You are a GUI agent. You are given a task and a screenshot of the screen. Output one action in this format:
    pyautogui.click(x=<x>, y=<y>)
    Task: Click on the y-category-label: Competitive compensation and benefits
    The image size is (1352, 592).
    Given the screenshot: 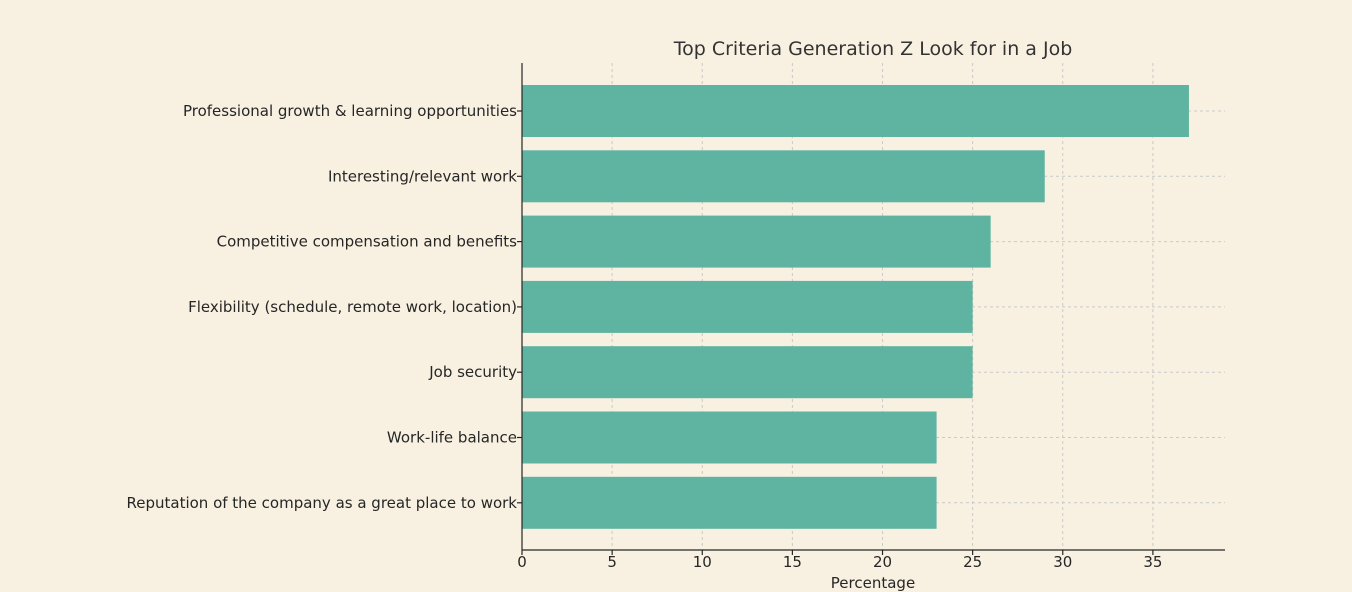 What is the action you would take?
    pyautogui.click(x=367, y=242)
    